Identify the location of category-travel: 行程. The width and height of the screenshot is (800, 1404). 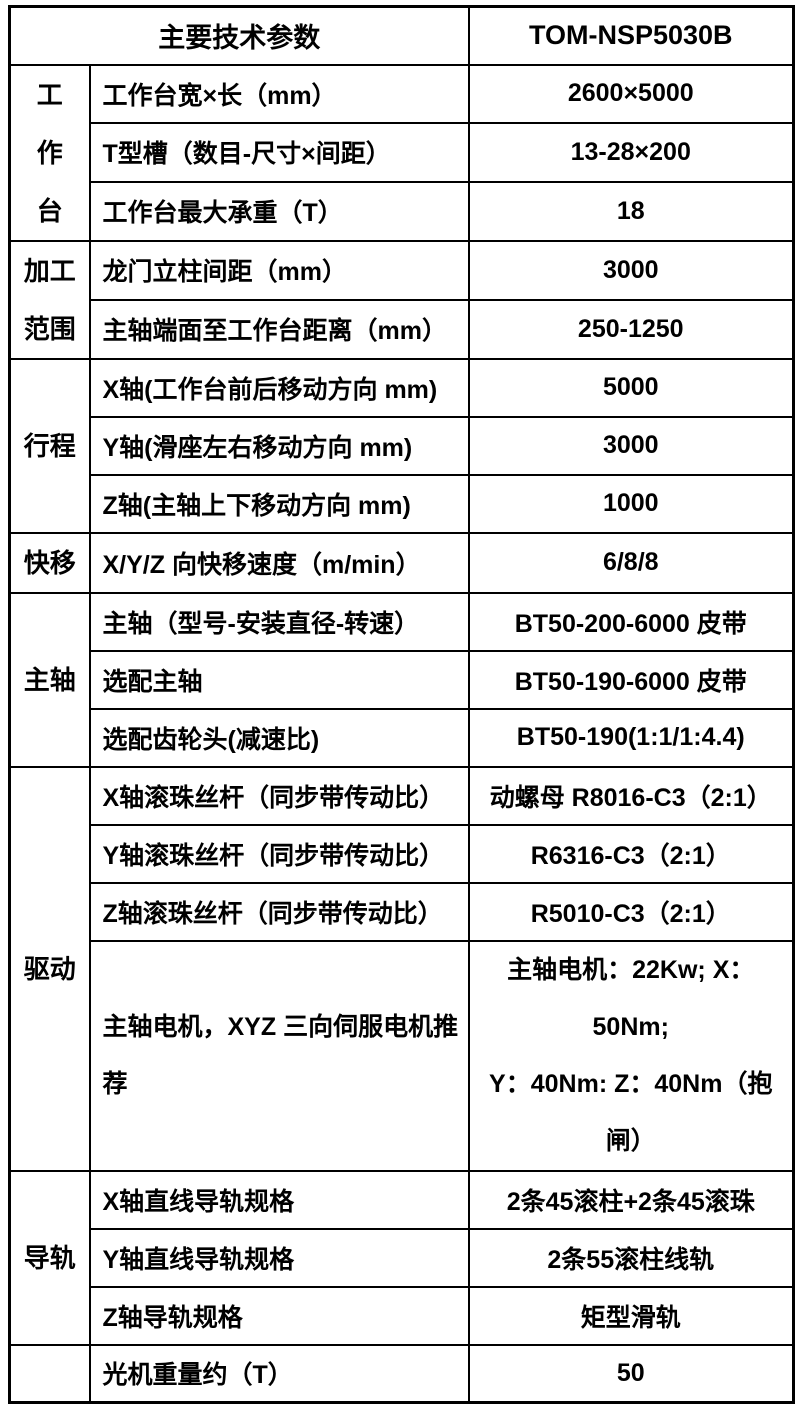
(49, 445).